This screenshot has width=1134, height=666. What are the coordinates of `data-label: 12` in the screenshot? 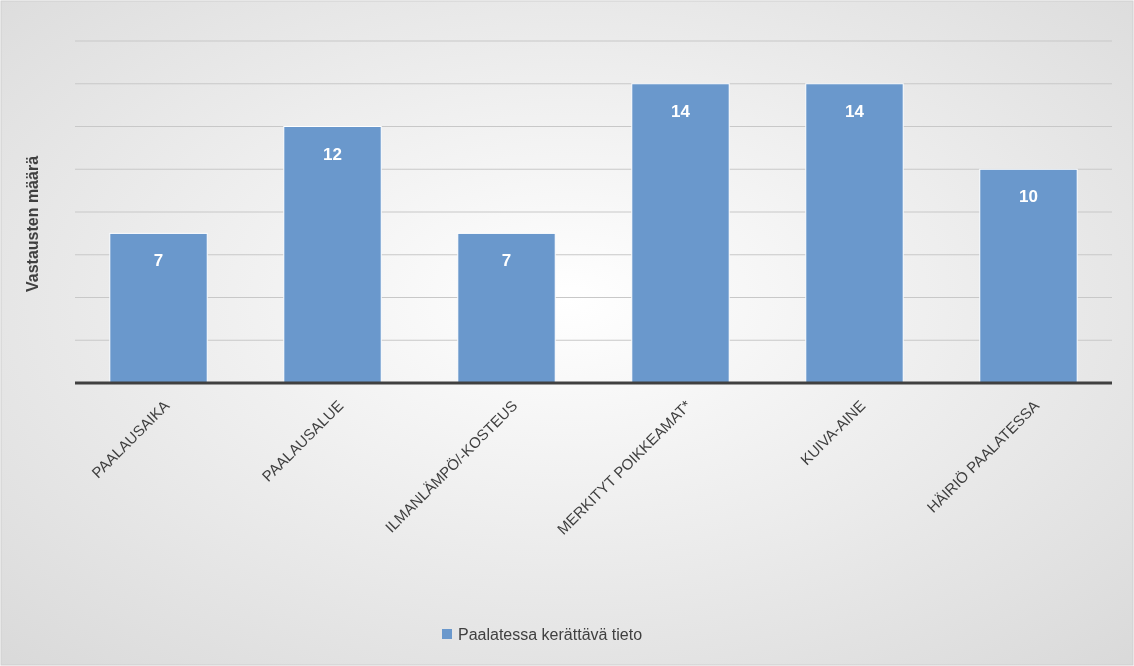 It's located at (332, 154).